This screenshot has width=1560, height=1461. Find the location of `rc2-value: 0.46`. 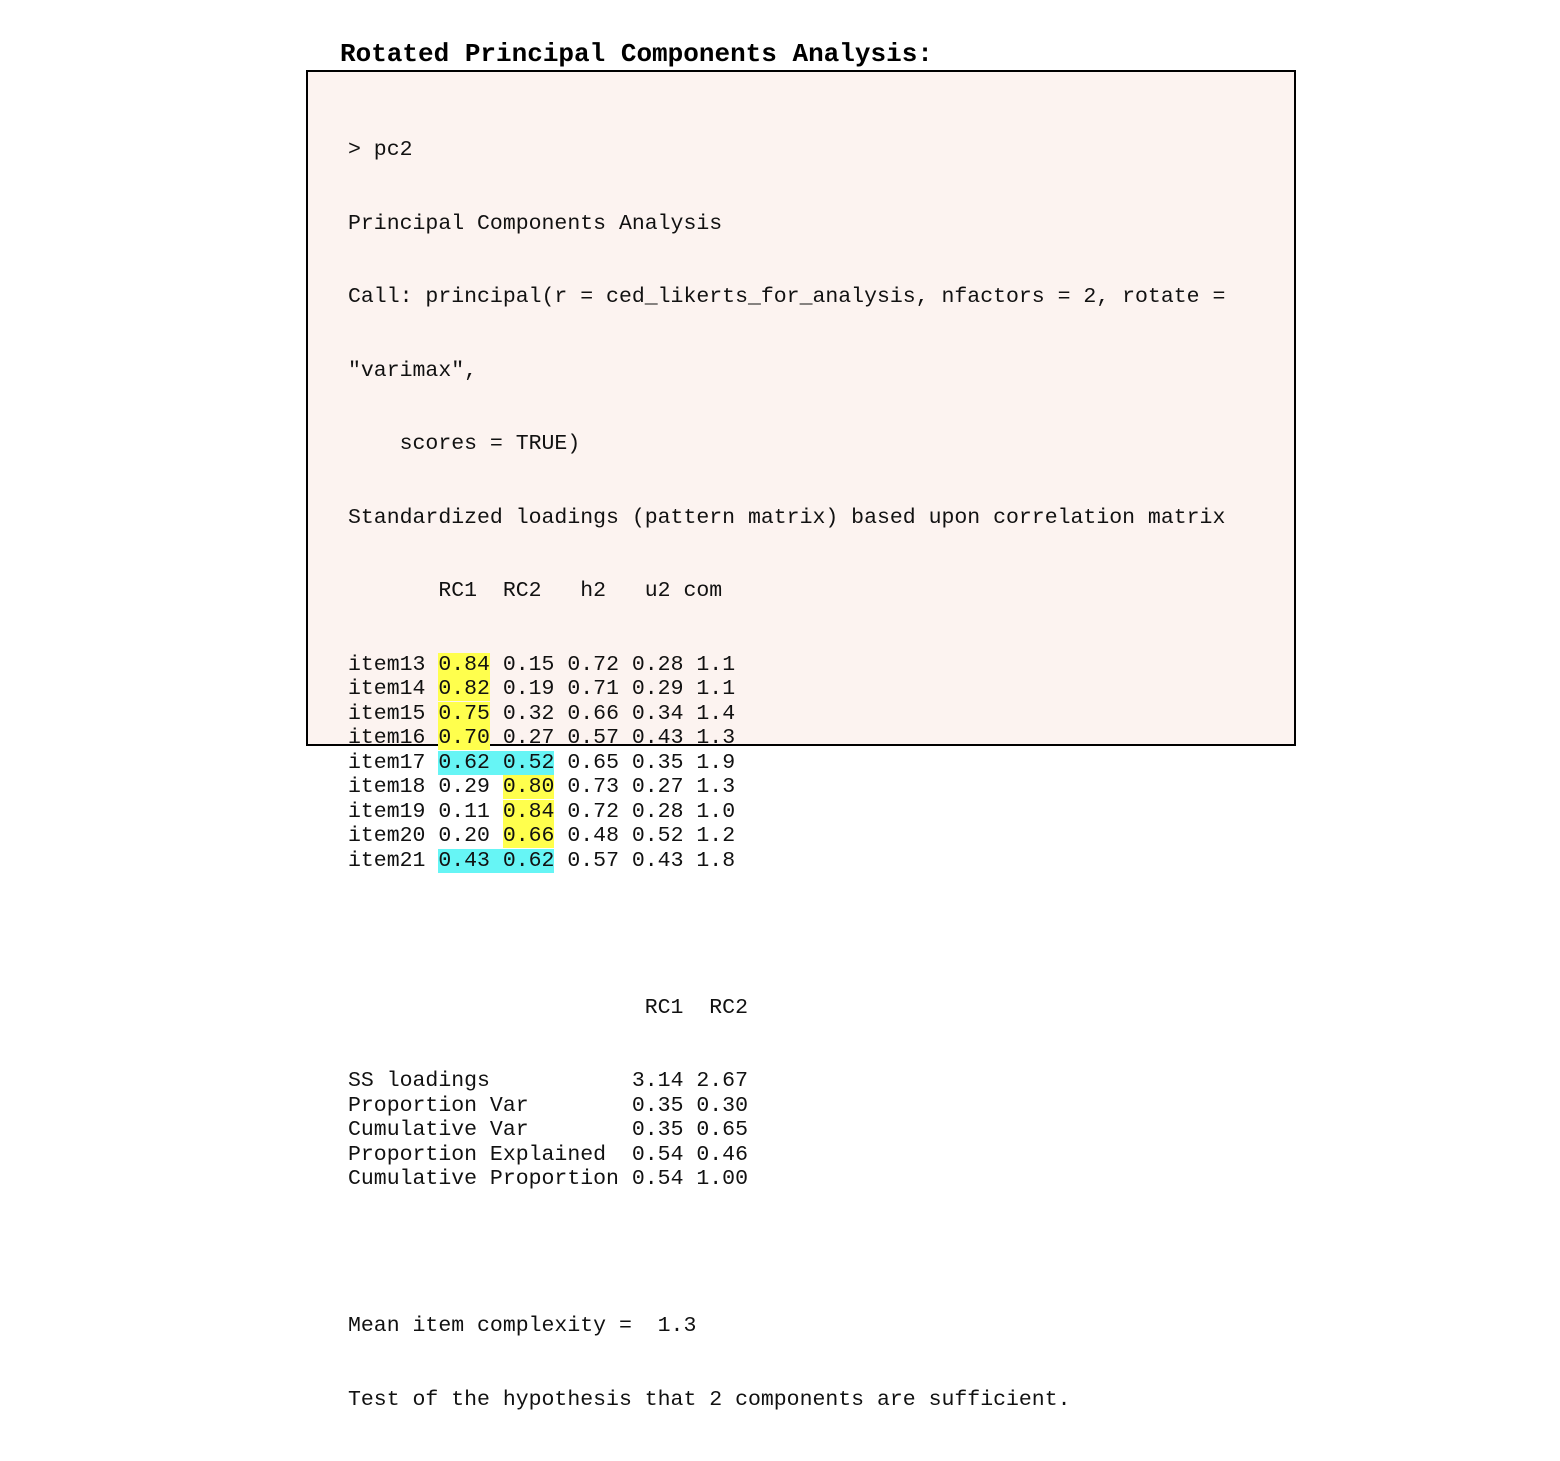

rc2-value: 0.46 is located at coordinates (722, 1154).